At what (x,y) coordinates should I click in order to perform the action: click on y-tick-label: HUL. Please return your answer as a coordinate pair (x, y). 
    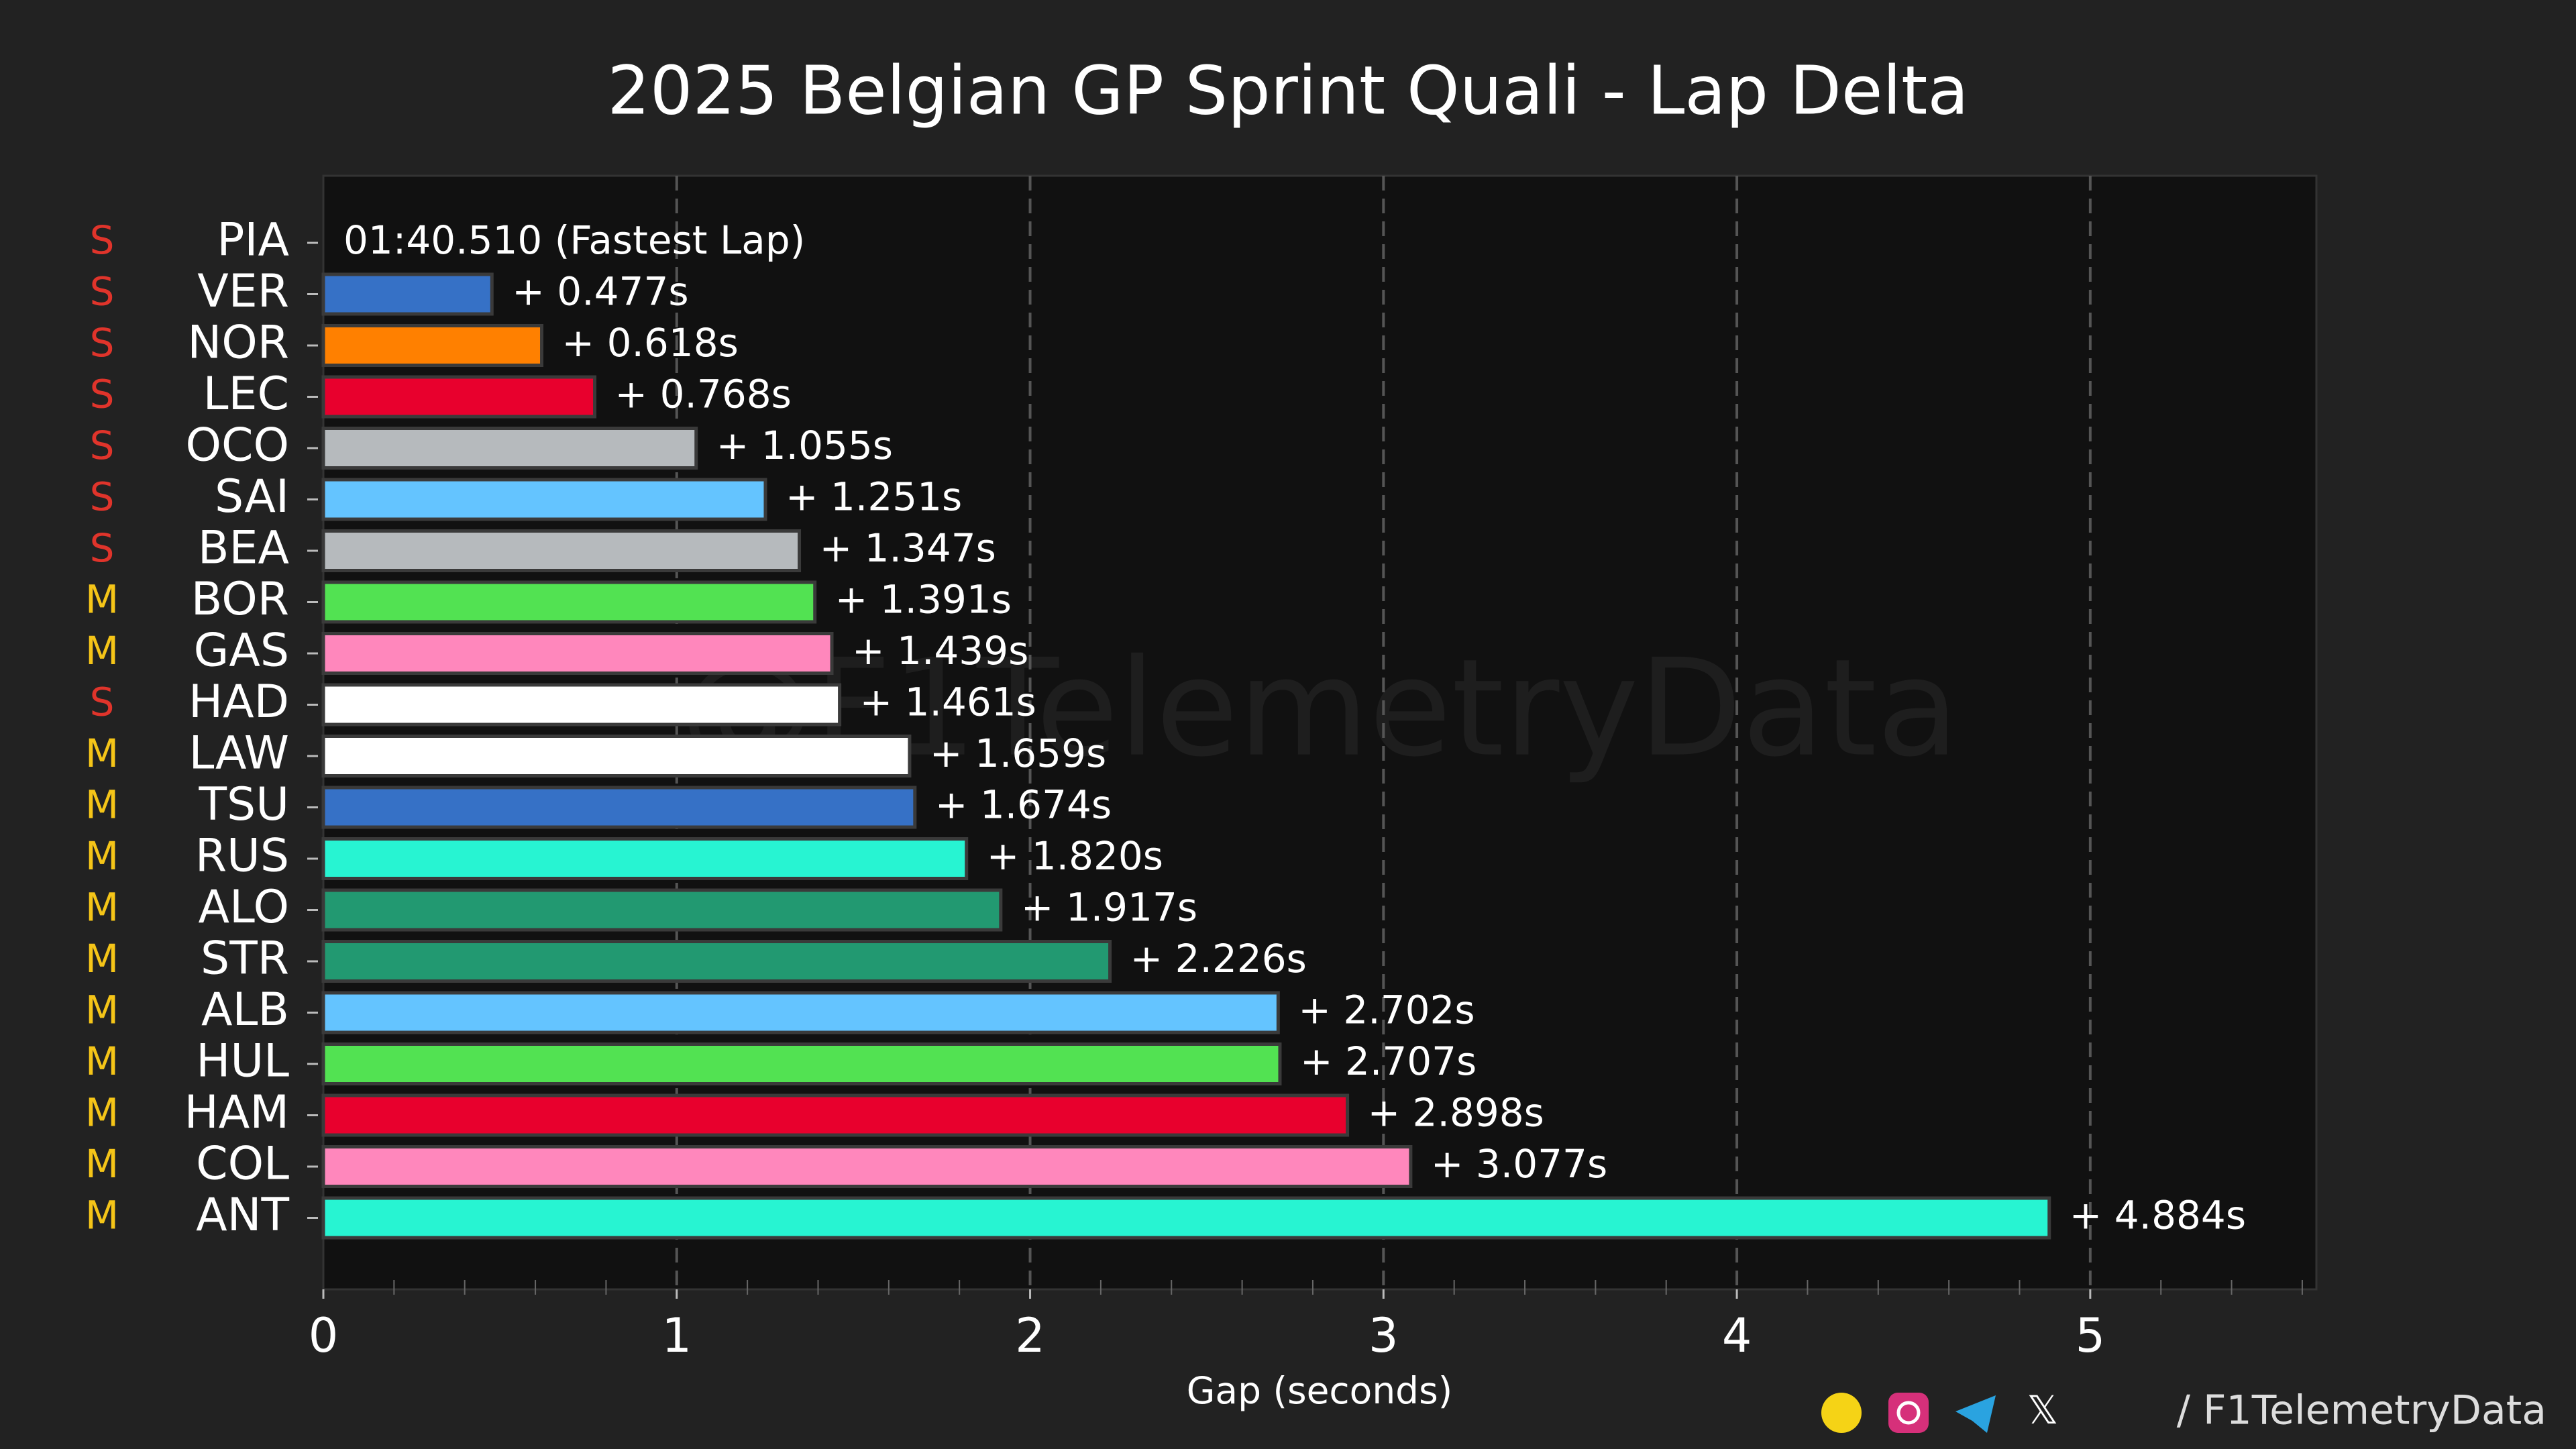
    Looking at the image, I should click on (242, 1061).